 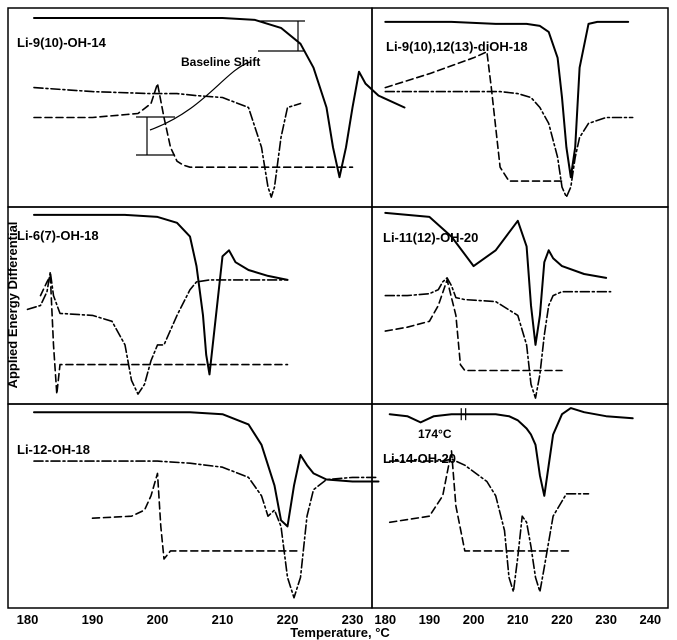 I want to click on x-tick-left-190: 190, so click(x=93, y=619).